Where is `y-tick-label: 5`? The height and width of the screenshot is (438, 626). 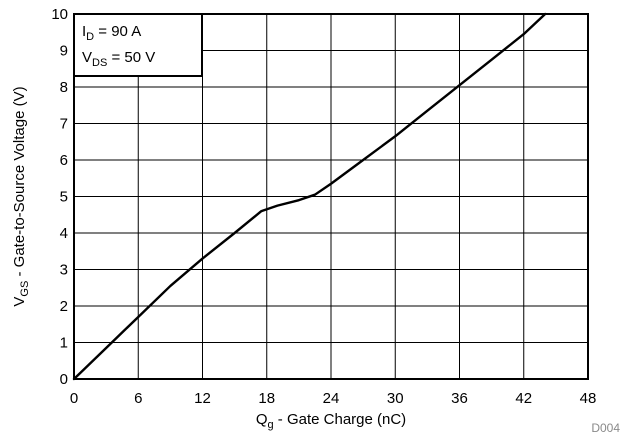
y-tick-label: 5 is located at coordinates (64, 197).